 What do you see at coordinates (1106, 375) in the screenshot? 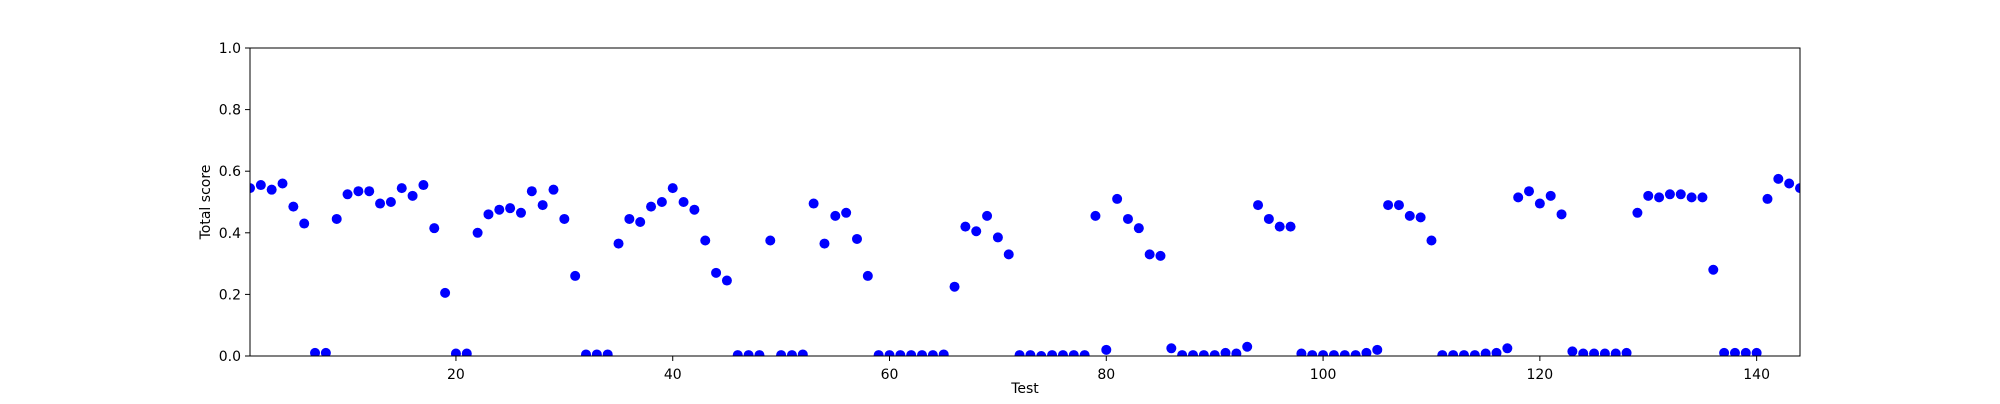
I see `x-tick-label: 80` at bounding box center [1106, 375].